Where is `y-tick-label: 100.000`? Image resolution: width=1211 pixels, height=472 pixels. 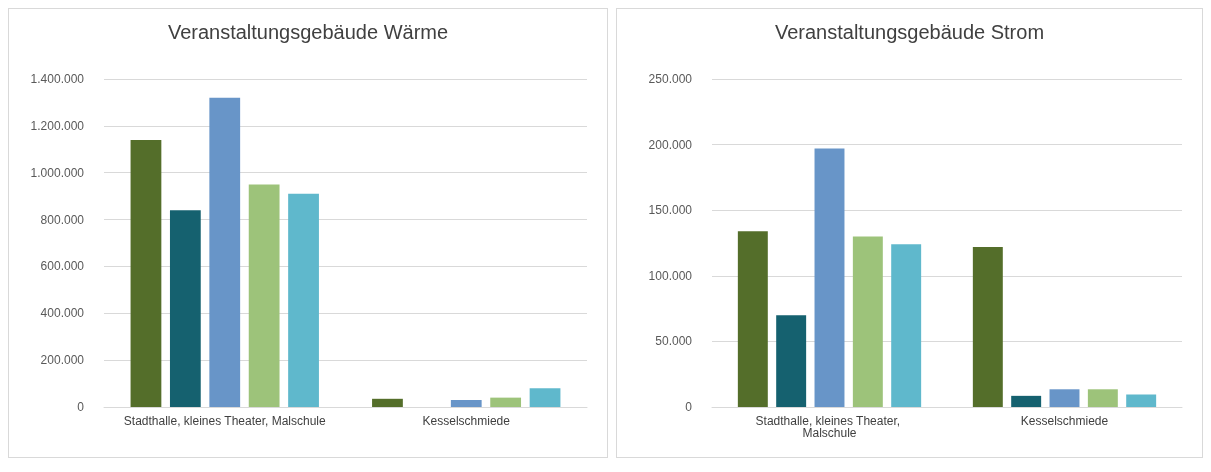
y-tick-label: 100.000 is located at coordinates (670, 275).